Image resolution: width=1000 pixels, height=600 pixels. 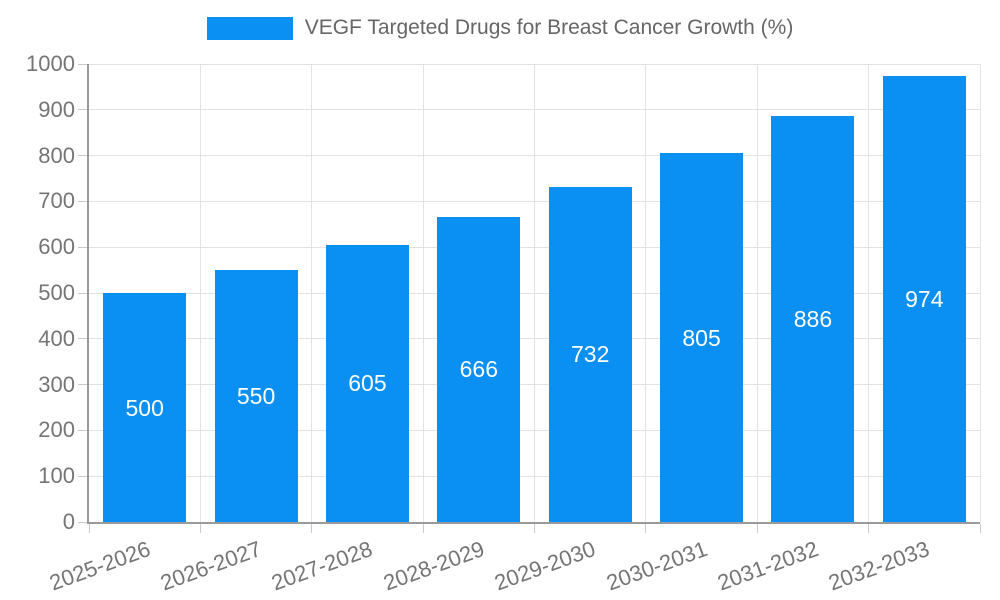 I want to click on bar-value-label: 974, so click(x=924, y=298).